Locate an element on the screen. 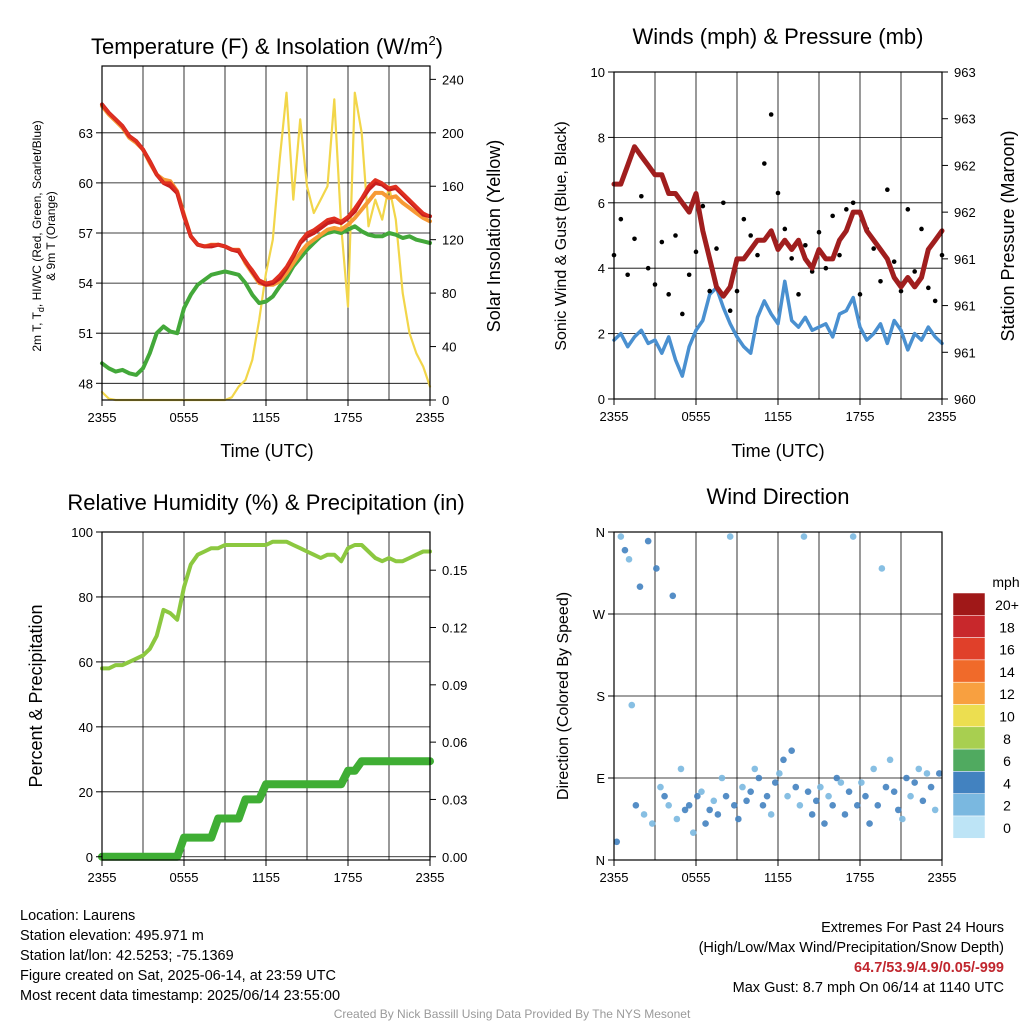  temp-xtick-label-0: 2355 is located at coordinates (102, 417).